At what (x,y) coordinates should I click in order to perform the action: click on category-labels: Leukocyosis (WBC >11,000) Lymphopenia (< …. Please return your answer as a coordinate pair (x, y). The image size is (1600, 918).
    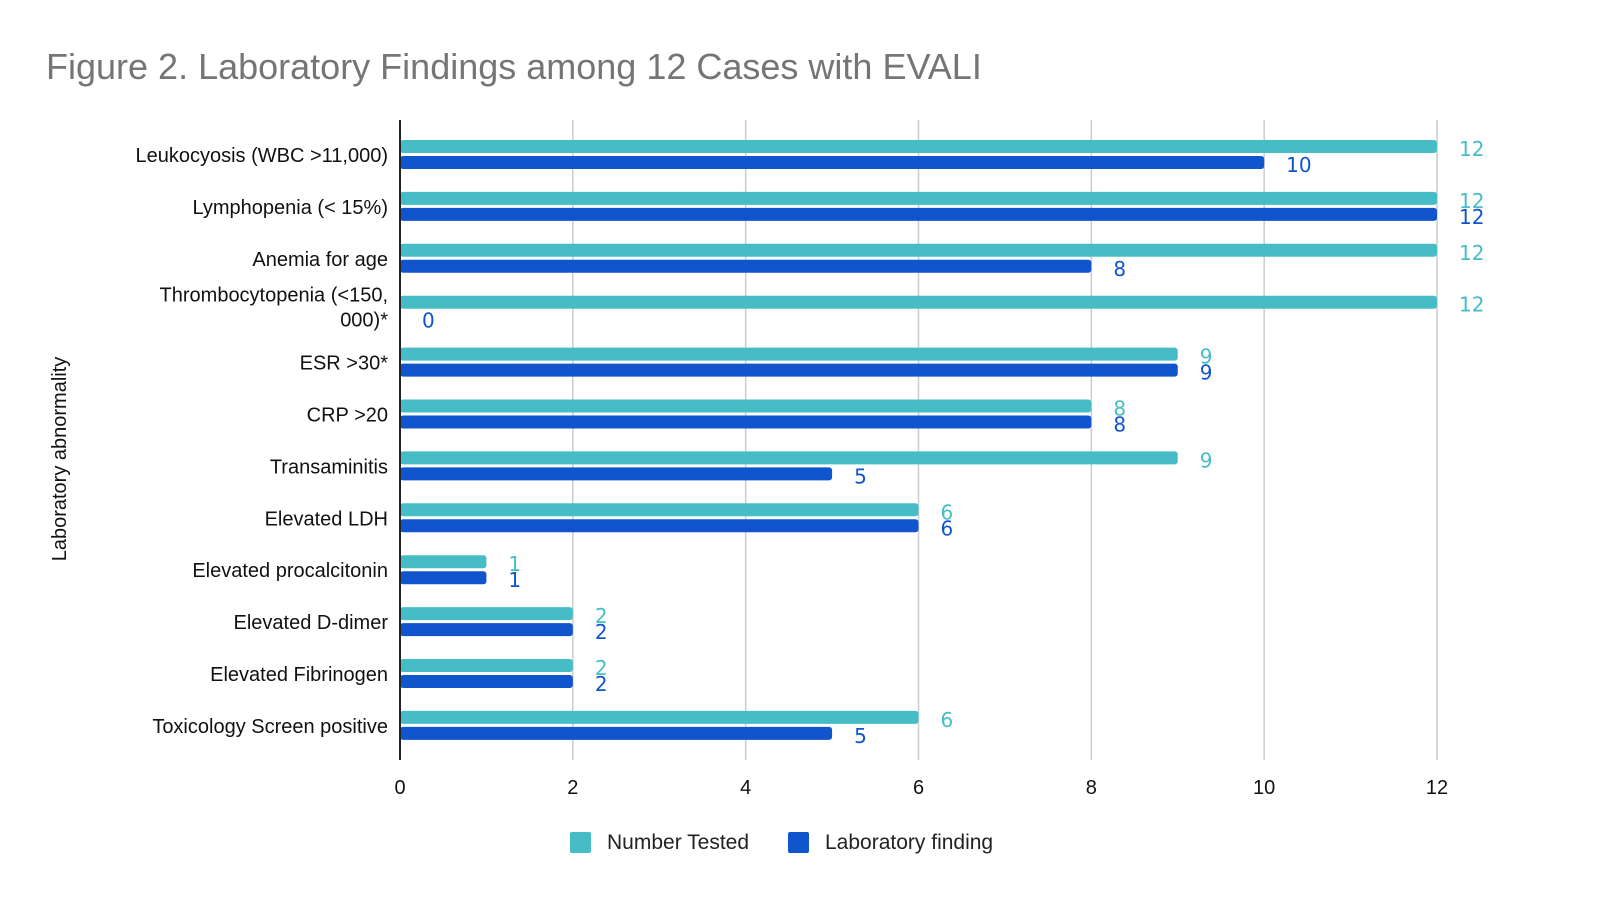
    Looking at the image, I should click on (261, 441).